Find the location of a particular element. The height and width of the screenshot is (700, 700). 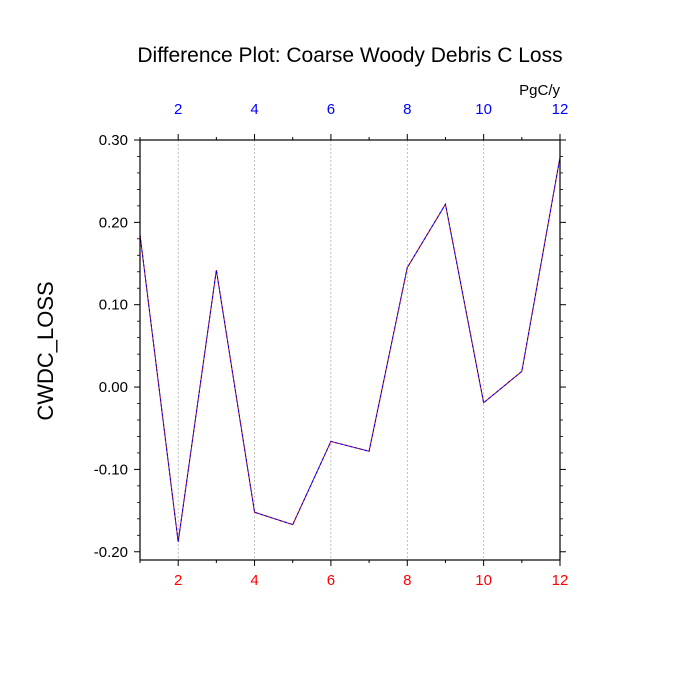

y-tick-label-4: 0.20 is located at coordinates (113, 222).